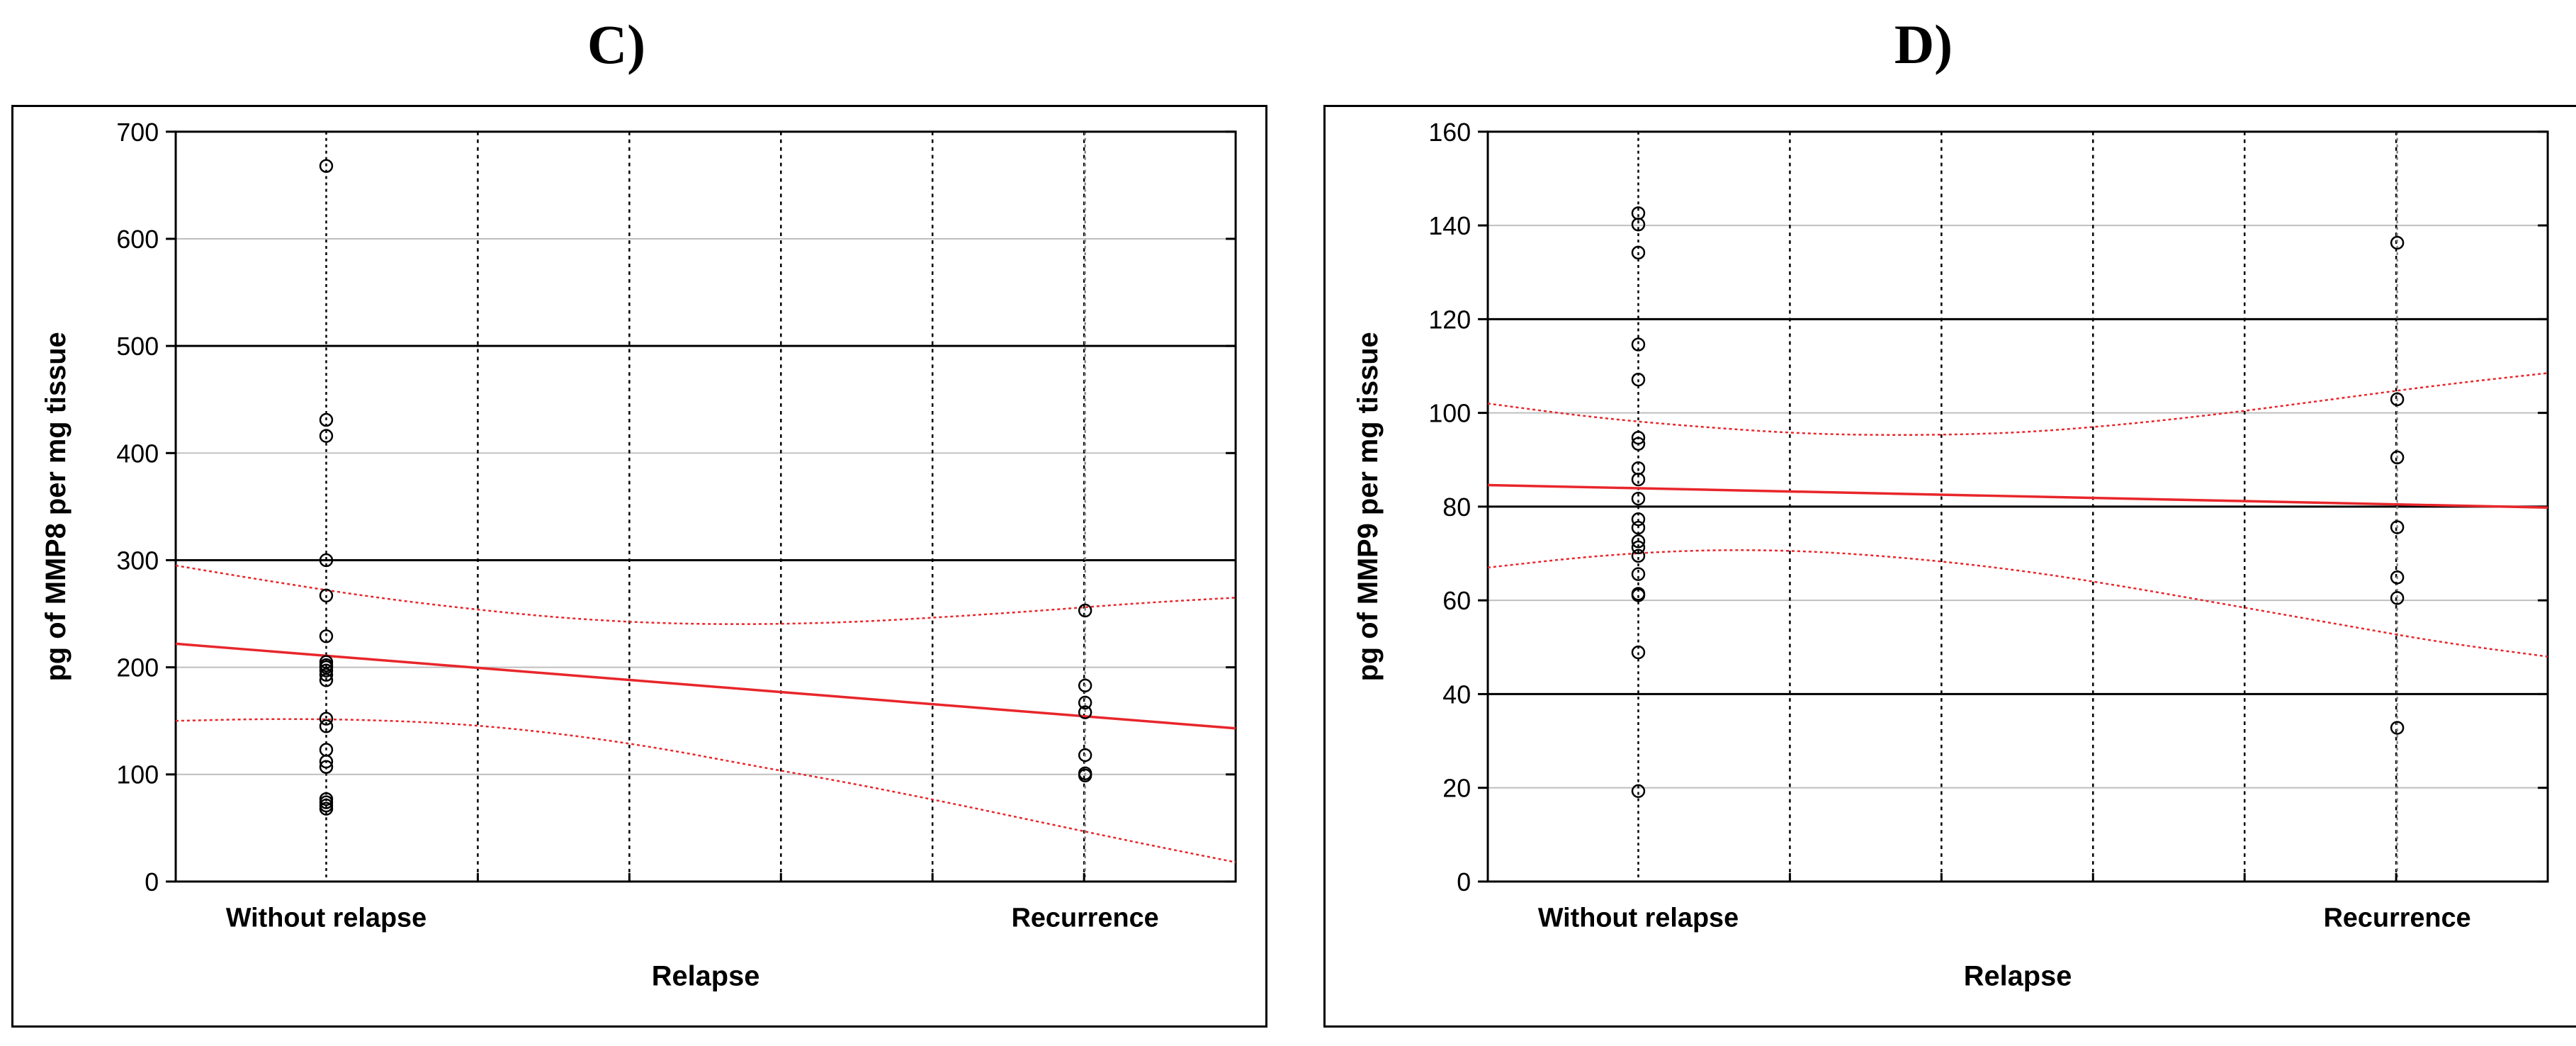  What do you see at coordinates (616, 44) in the screenshot?
I see `panel-c-title: C)` at bounding box center [616, 44].